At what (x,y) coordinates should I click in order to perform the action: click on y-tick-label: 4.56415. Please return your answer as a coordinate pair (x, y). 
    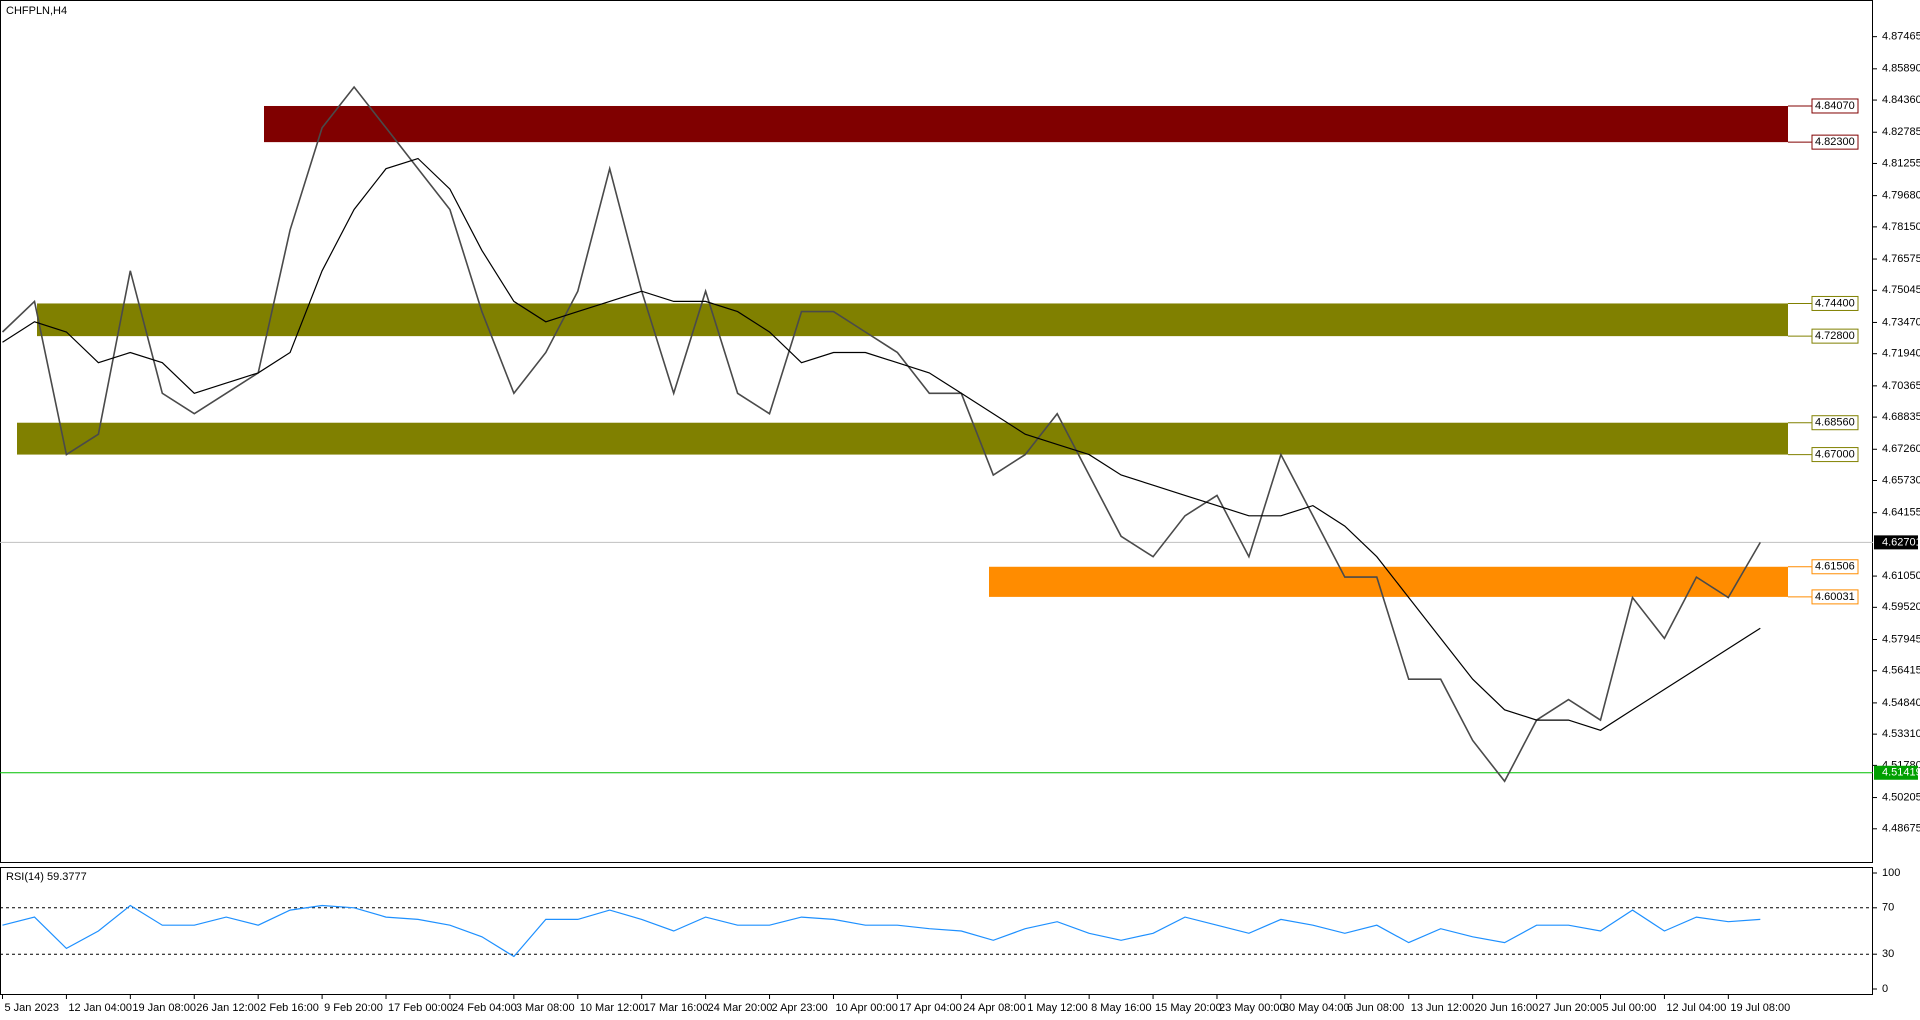
    Looking at the image, I should click on (1901, 671).